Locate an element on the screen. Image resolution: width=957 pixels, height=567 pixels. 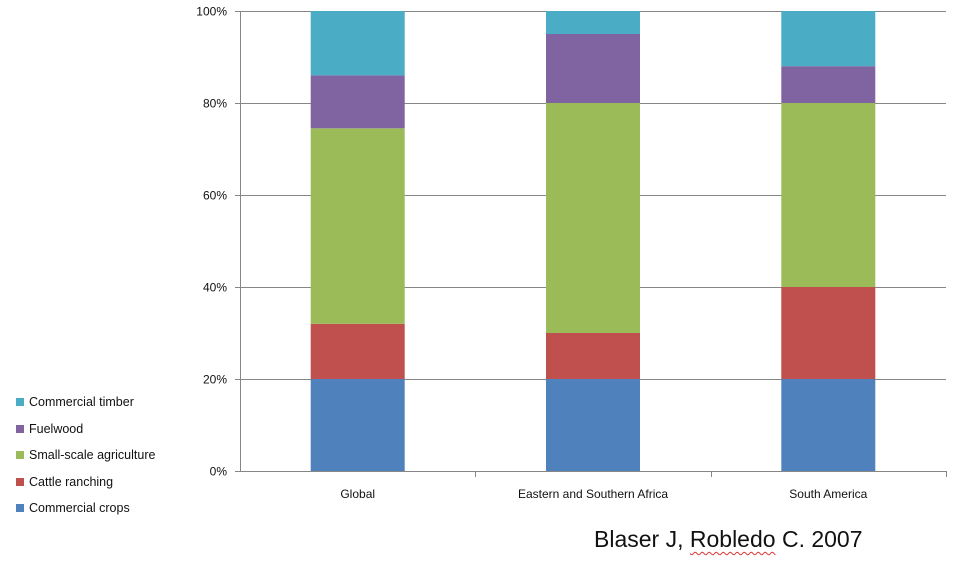
y-tick-label: 80% is located at coordinates (215, 104).